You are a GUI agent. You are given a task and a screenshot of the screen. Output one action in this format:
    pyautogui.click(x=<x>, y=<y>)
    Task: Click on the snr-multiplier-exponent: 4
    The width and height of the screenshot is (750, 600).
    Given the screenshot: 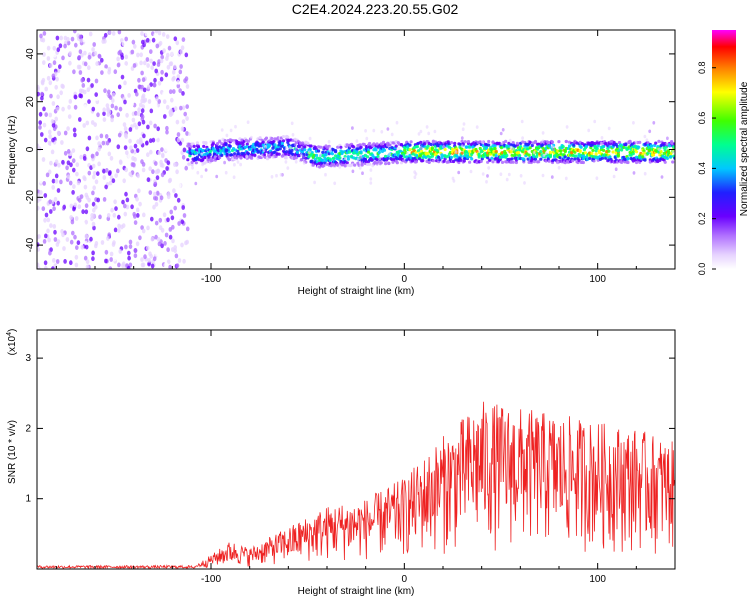 What is the action you would take?
    pyautogui.click(x=9, y=334)
    